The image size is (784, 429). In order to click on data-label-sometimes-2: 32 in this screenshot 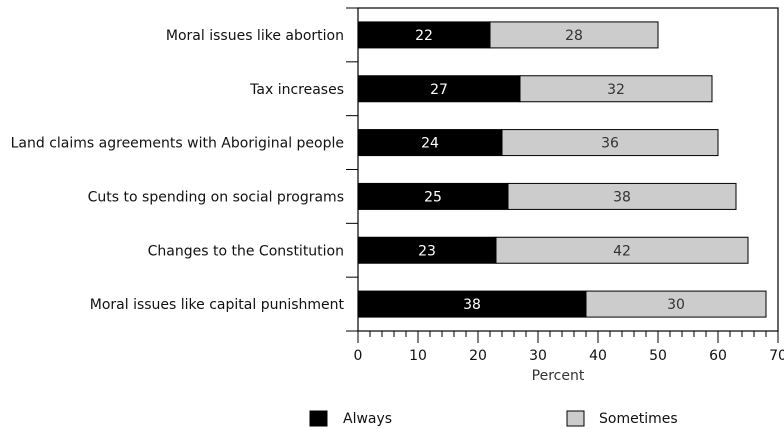, I will do `click(616, 90)`.